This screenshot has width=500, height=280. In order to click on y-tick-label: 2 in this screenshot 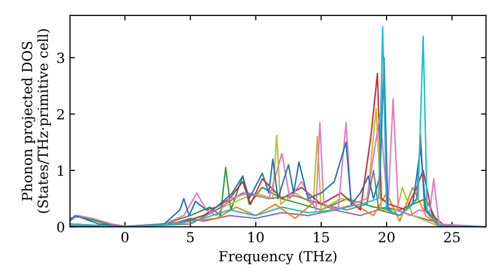, I will do `click(60, 114)`.